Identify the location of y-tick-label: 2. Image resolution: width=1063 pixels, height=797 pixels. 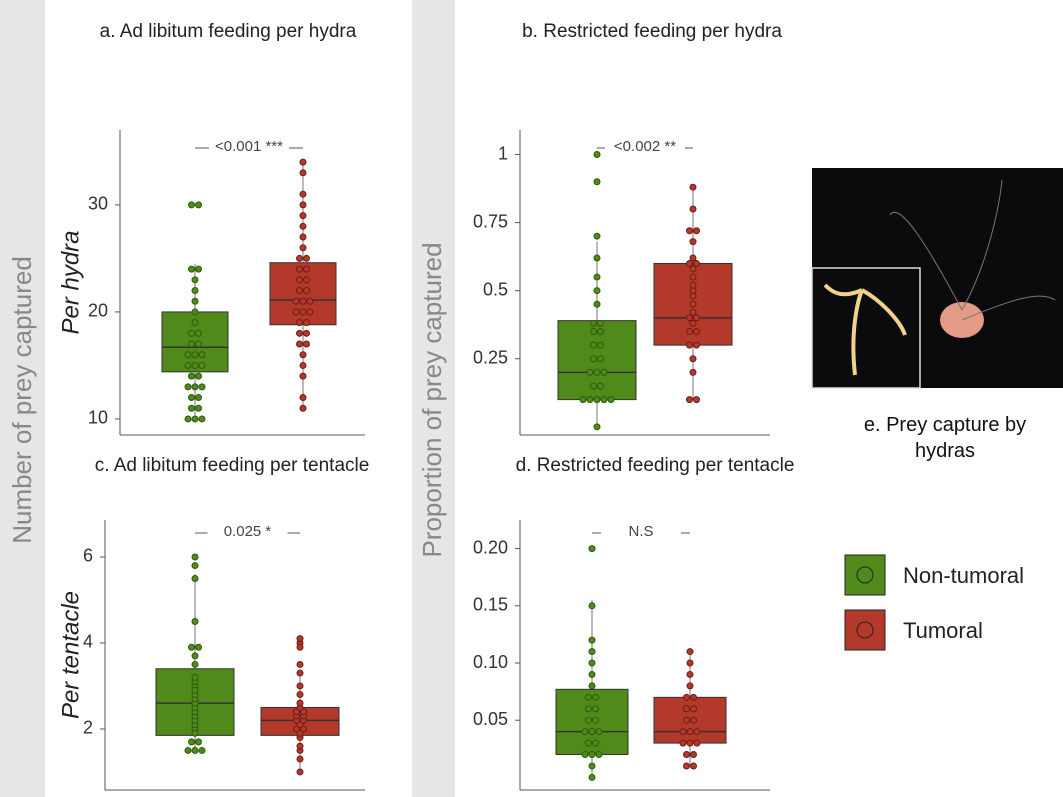
(88, 728).